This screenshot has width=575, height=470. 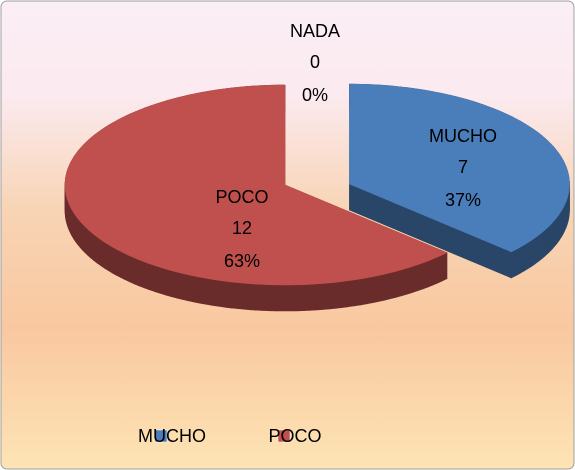 I want to click on data-label-category: NADA, so click(x=315, y=31).